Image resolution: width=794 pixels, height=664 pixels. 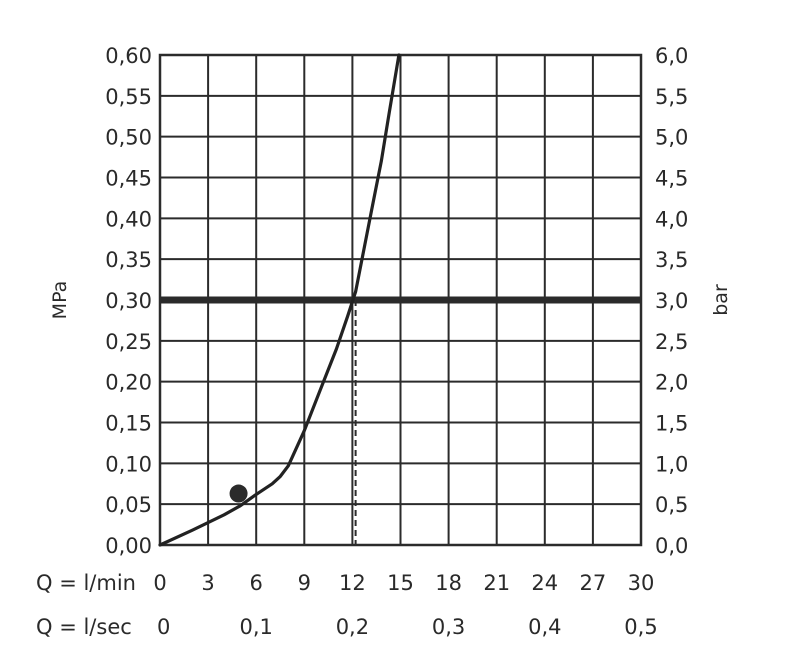 I want to click on x-tick-label-lmin: 0, so click(x=159, y=583).